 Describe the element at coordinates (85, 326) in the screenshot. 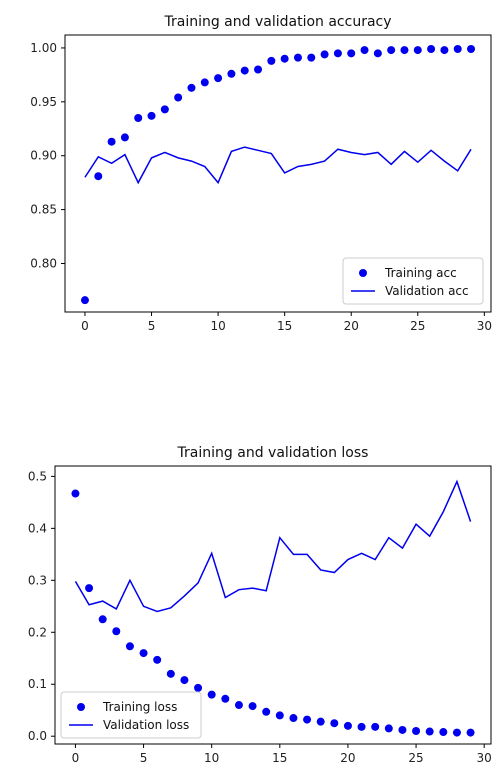

I see `x-tick-label: 0` at that location.